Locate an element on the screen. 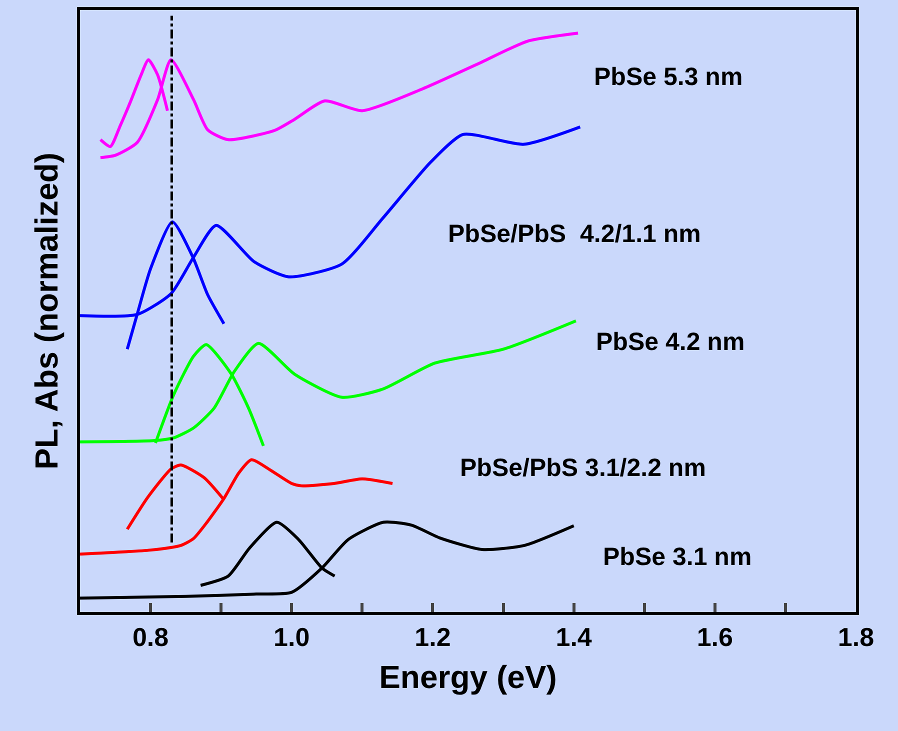  x-tick-label: 1.6 is located at coordinates (714, 637).